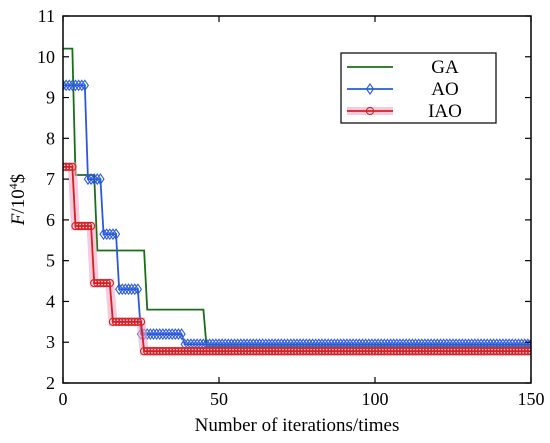  I want to click on legend-marker, so click(370, 111).